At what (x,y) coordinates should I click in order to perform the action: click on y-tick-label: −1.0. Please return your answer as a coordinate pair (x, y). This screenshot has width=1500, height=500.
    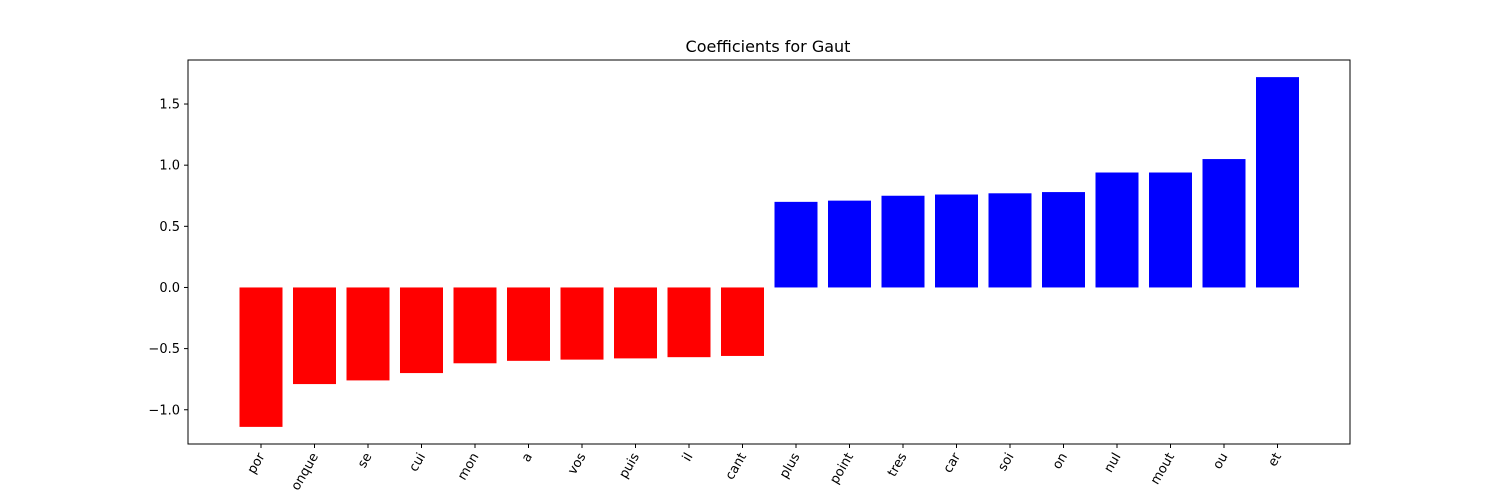
    Looking at the image, I should click on (164, 410).